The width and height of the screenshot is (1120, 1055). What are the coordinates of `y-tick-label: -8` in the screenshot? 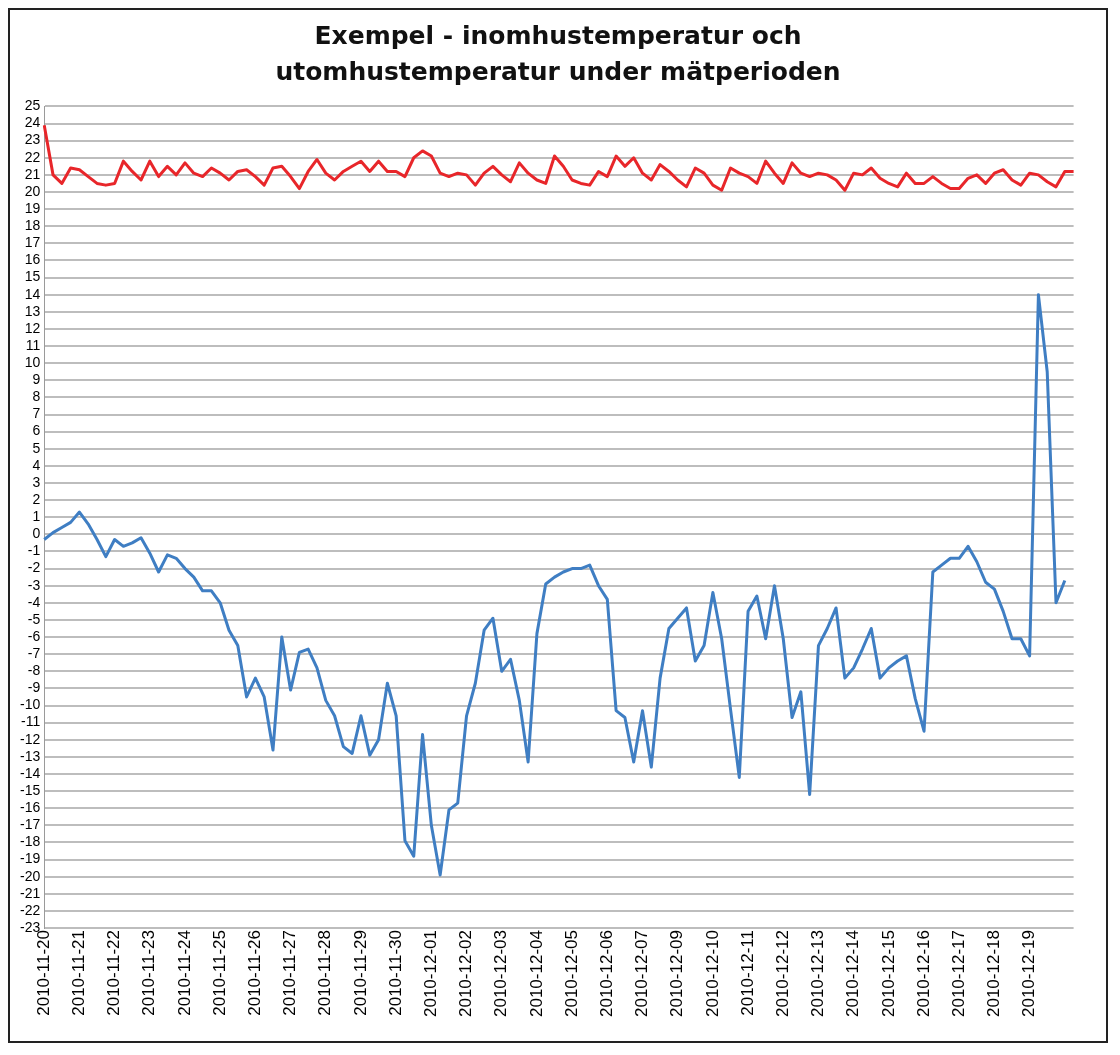 It's located at (34, 670).